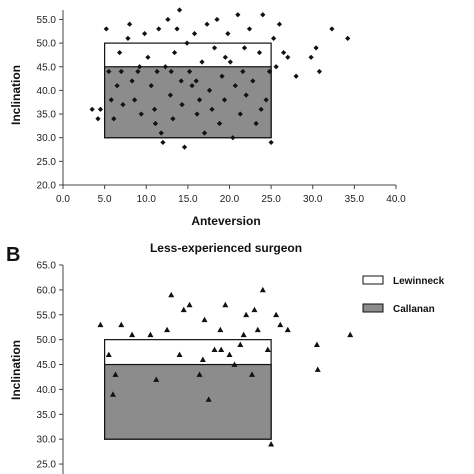 Image resolution: width=474 pixels, height=474 pixels. What do you see at coordinates (16, 370) in the screenshot?
I see `y-axis-title-b: Inclination` at bounding box center [16, 370].